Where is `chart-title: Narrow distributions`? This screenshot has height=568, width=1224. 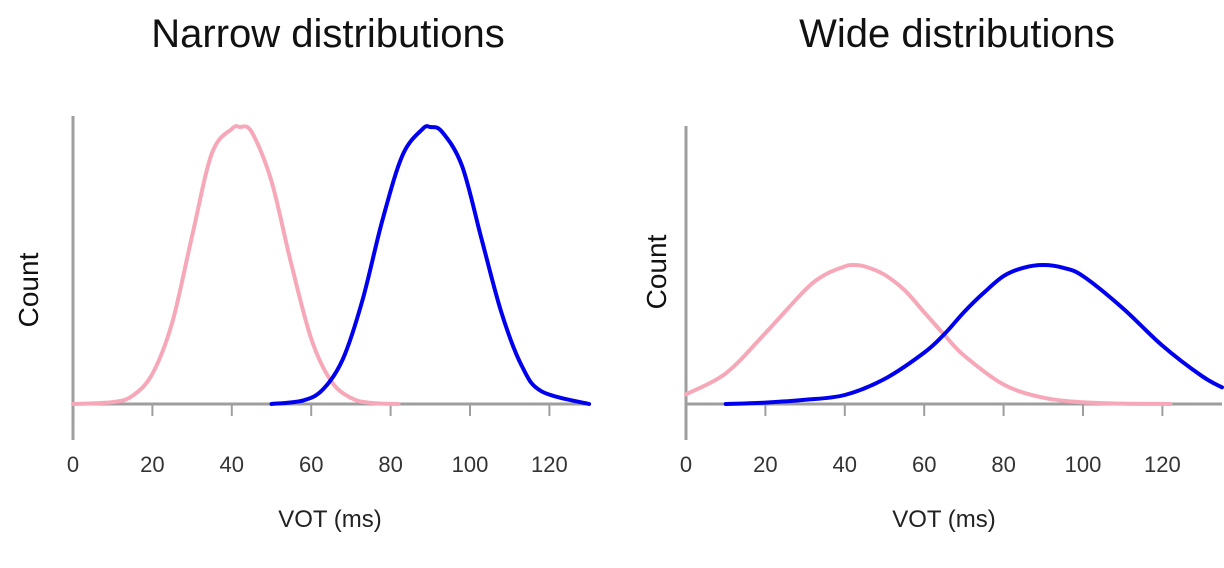
chart-title: Narrow distributions is located at coordinates (327, 34).